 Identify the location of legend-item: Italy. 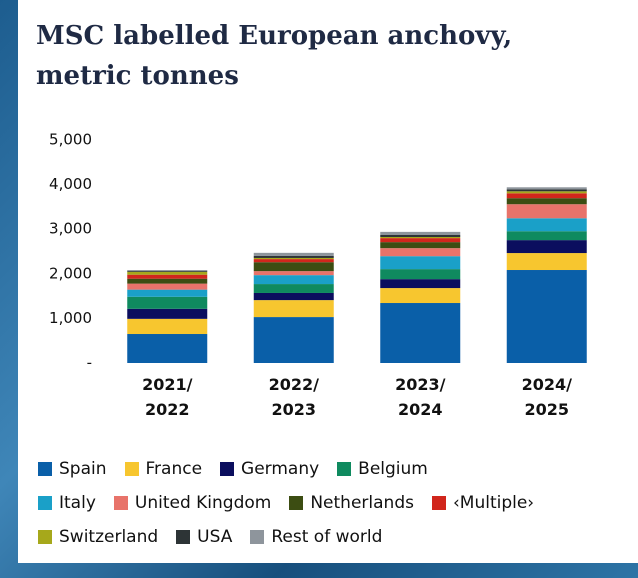
(67, 503).